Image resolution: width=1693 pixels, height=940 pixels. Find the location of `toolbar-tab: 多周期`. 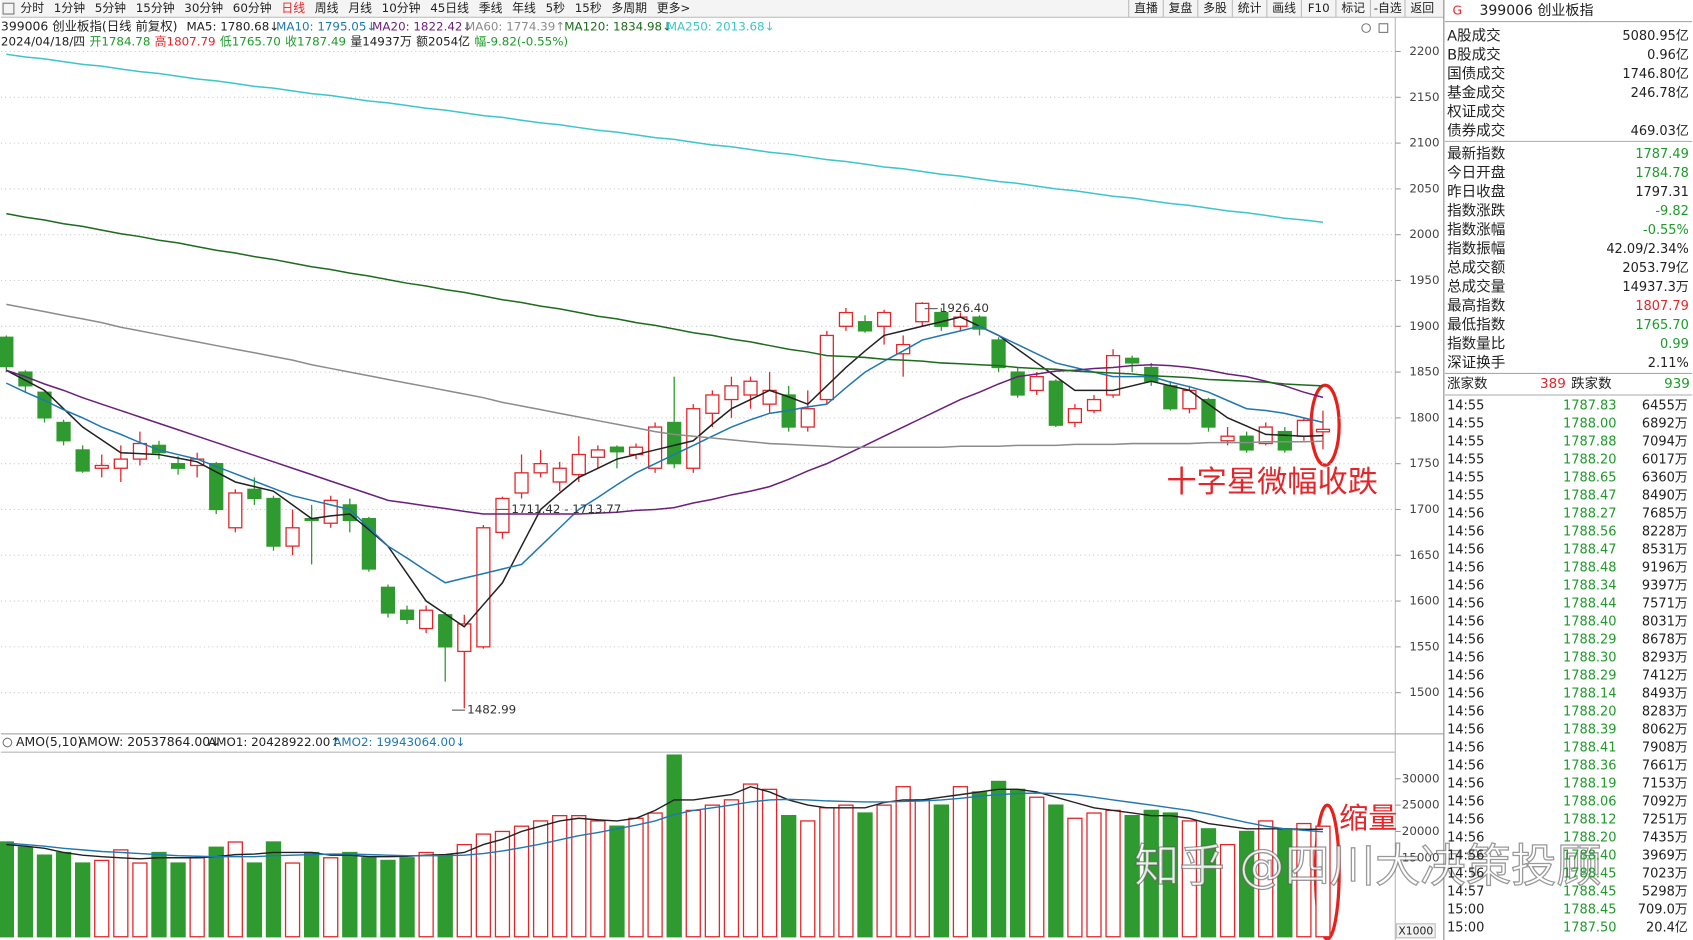

toolbar-tab: 多周期 is located at coordinates (629, 8).